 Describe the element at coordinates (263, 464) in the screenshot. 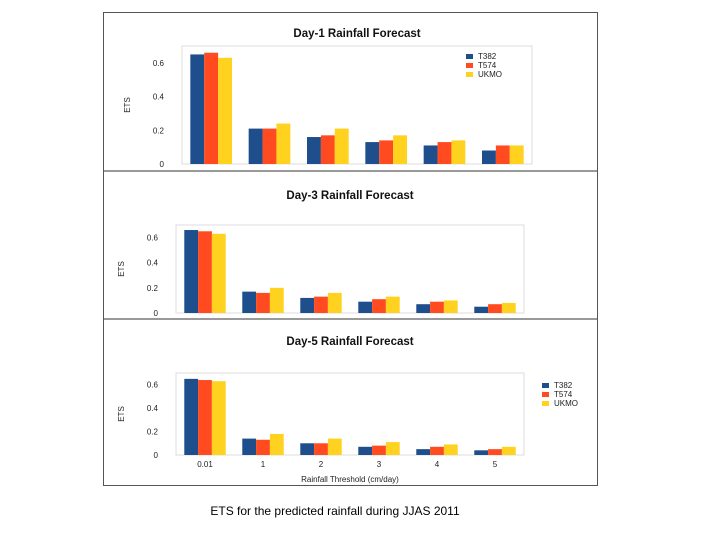

I see `x-tick-label: 1` at that location.